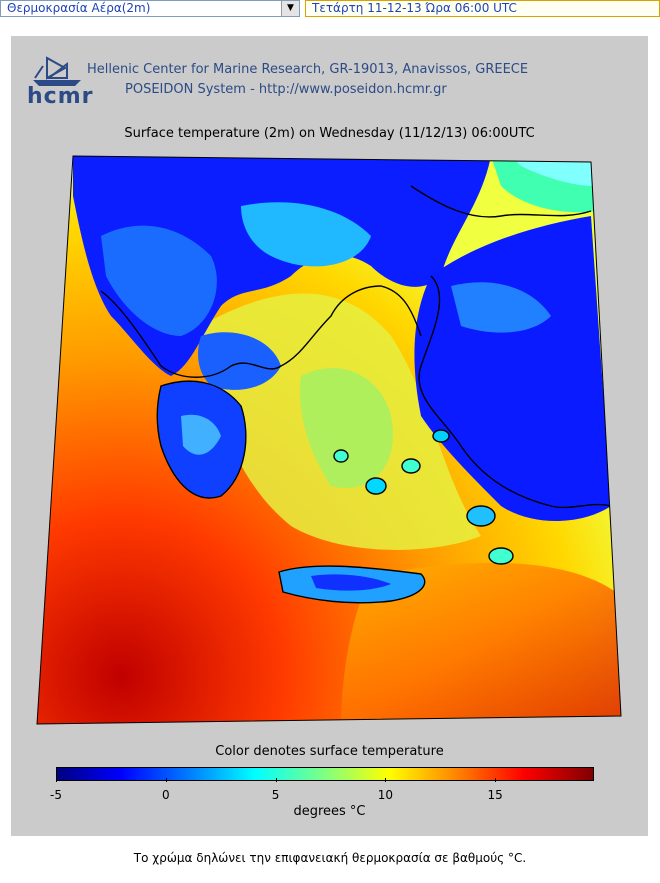  I want to click on datetime-select: Τετάρτη 11-12-13 Ώρα 06:00 UTC, so click(482, 8).